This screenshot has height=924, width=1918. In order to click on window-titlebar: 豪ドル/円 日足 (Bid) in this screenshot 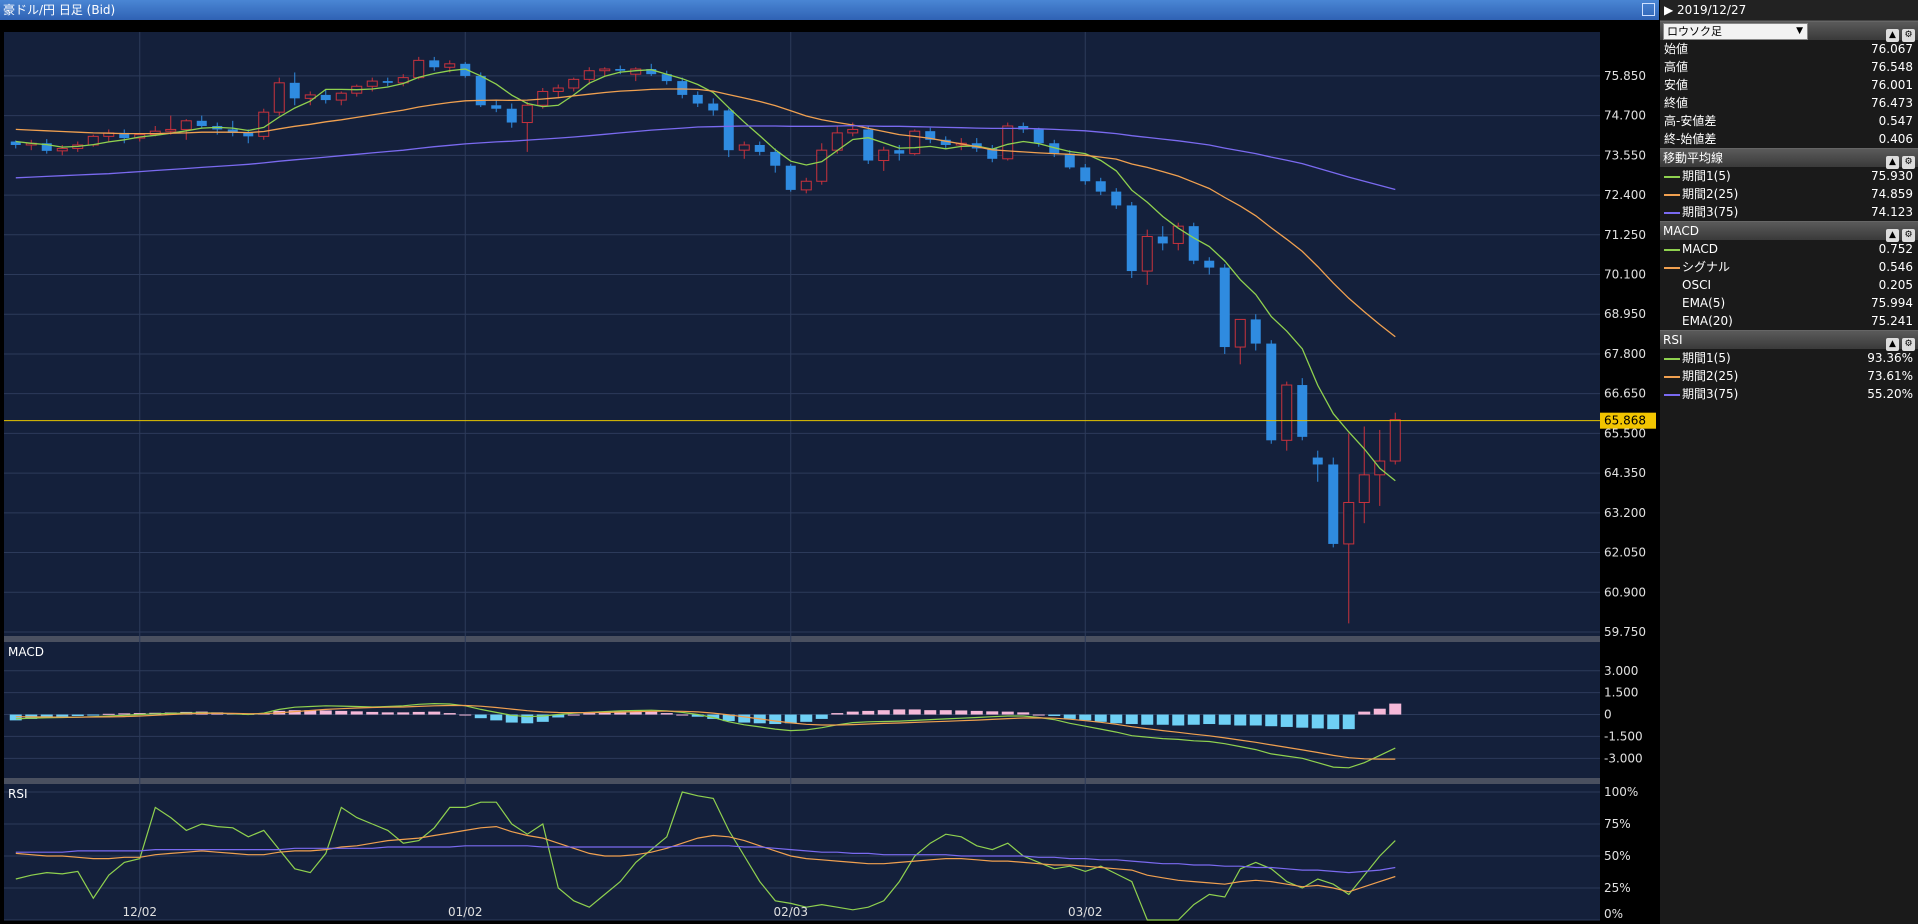, I will do `click(829, 10)`.